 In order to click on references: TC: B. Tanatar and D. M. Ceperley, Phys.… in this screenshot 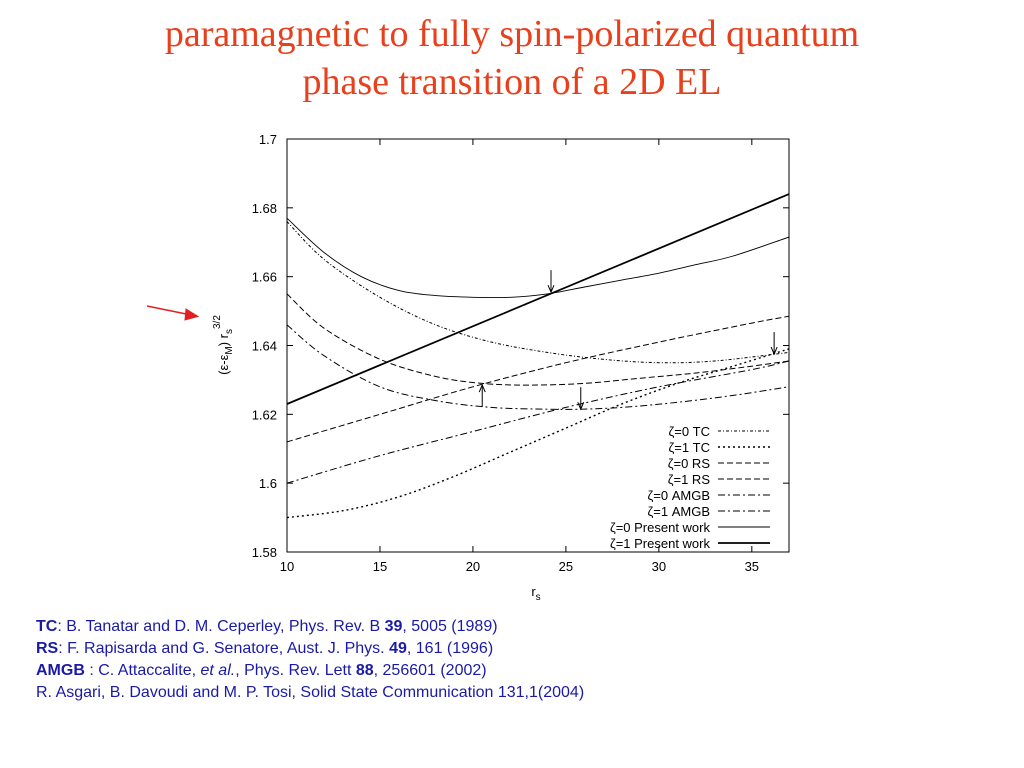, I will do `click(516, 660)`.